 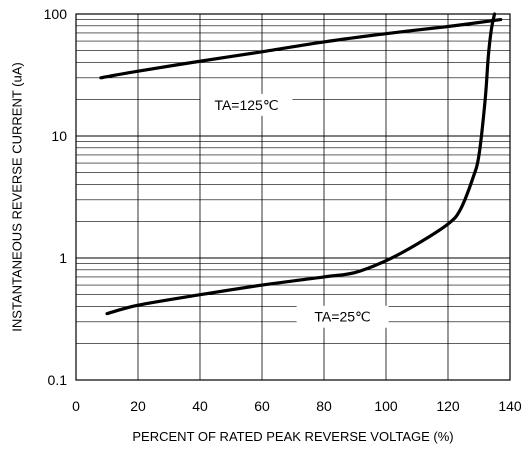 I want to click on x-tick-label: 0, so click(x=76, y=406).